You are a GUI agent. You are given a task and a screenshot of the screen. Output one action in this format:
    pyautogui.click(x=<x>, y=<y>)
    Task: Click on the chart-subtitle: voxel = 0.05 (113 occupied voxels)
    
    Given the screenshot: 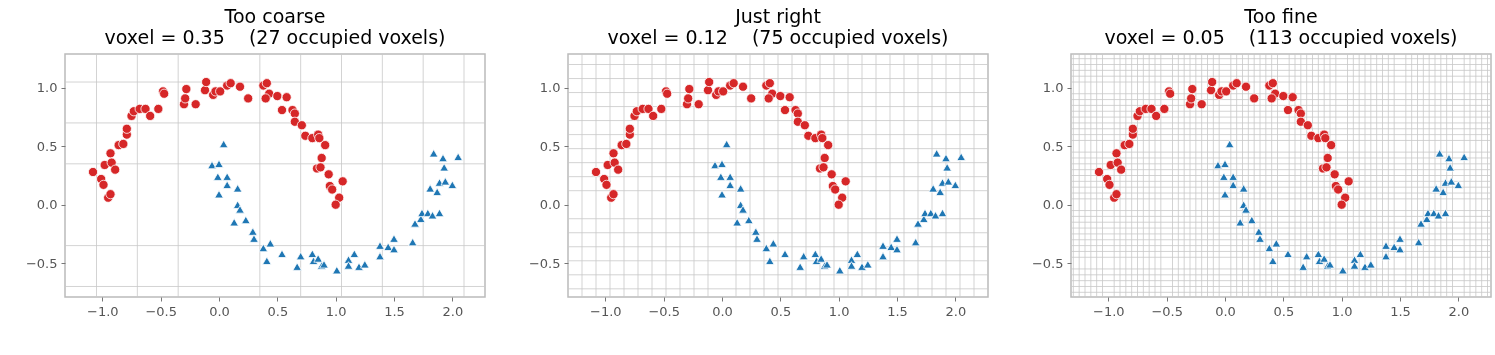 What is the action you would take?
    pyautogui.click(x=1281, y=36)
    